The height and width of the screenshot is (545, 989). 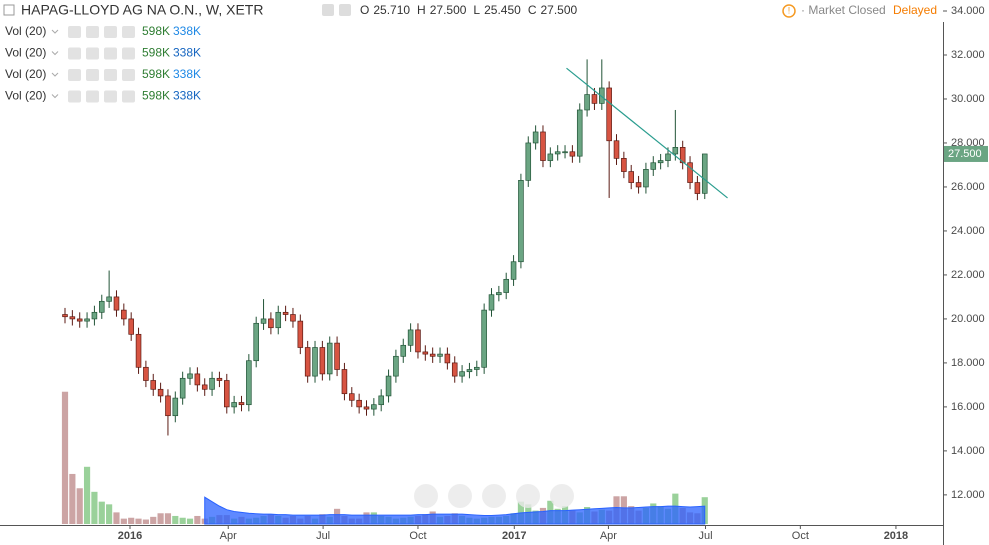 I want to click on status-icon-mark: !, so click(x=789, y=10).